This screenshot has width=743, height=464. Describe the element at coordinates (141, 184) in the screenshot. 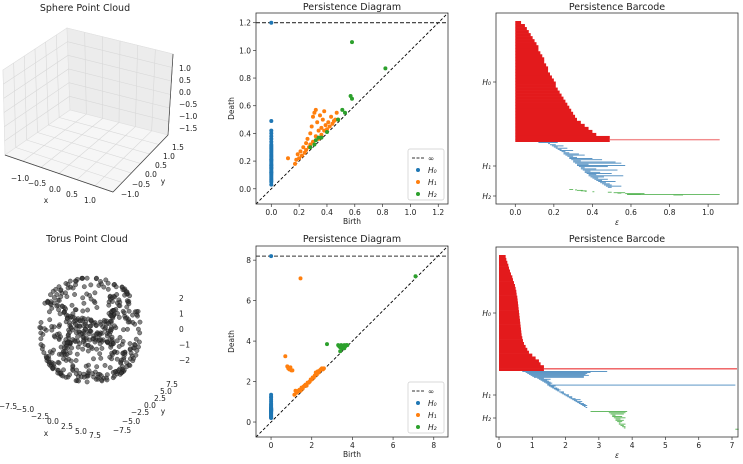

I see `y-tick-label: −0.5` at that location.